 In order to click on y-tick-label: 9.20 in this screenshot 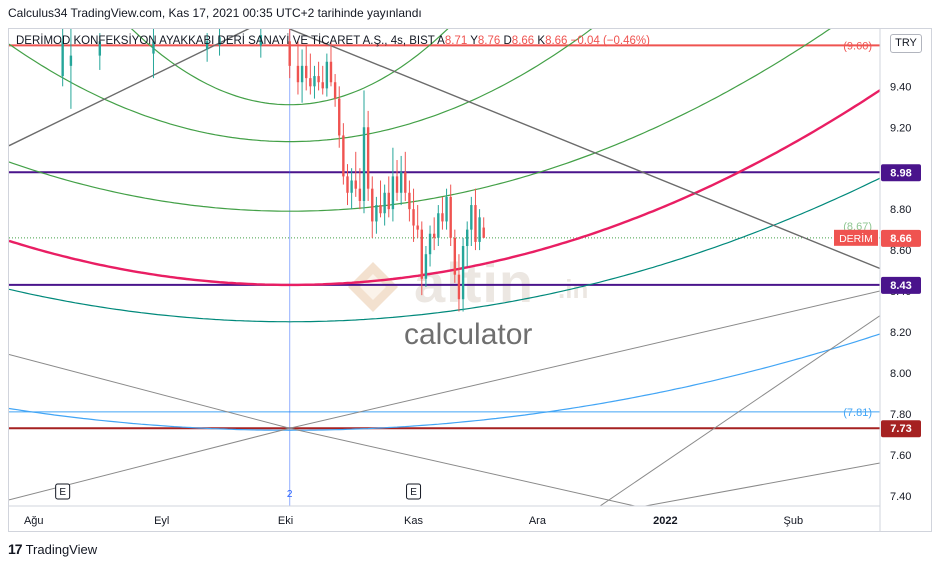, I will do `click(900, 128)`.